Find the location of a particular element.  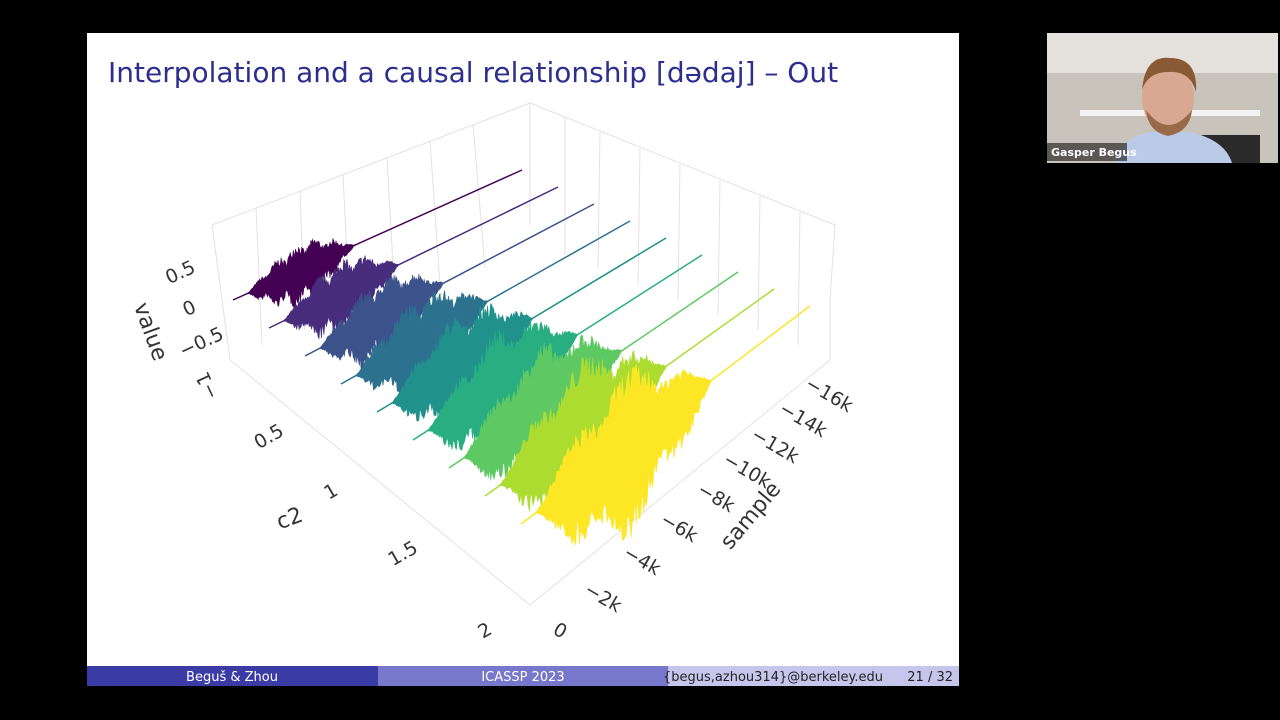

video-name-bg is located at coordinates (1087, 152).